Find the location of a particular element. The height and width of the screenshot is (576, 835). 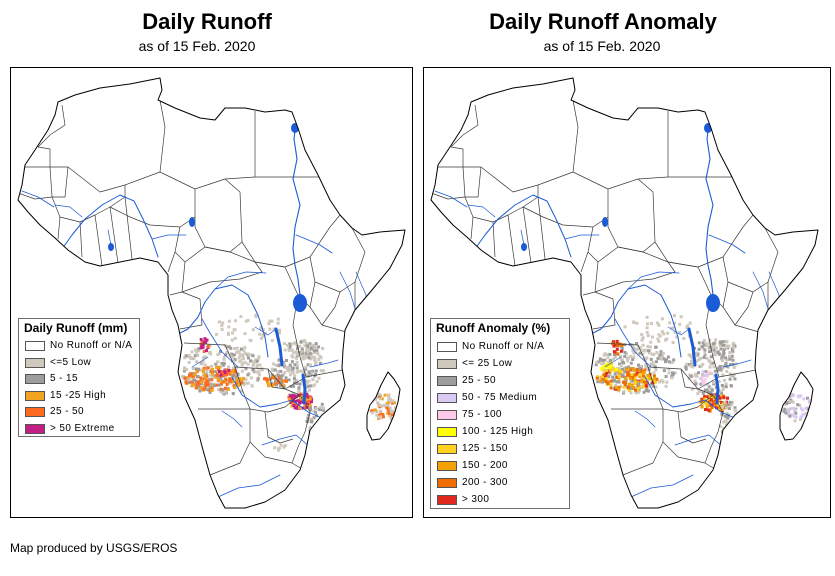

legend-item: 5 - 15 is located at coordinates (81, 379).